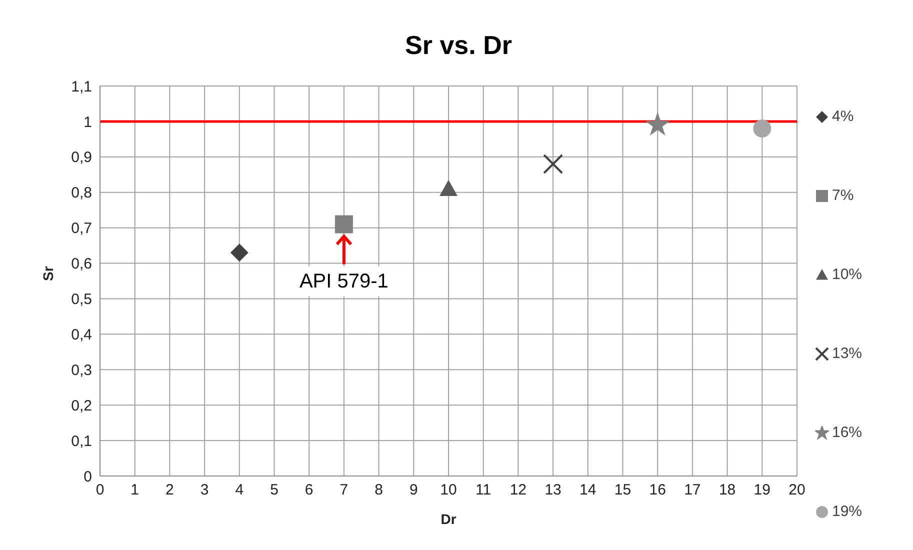  What do you see at coordinates (448, 490) in the screenshot?
I see `x-tick-label: 10` at bounding box center [448, 490].